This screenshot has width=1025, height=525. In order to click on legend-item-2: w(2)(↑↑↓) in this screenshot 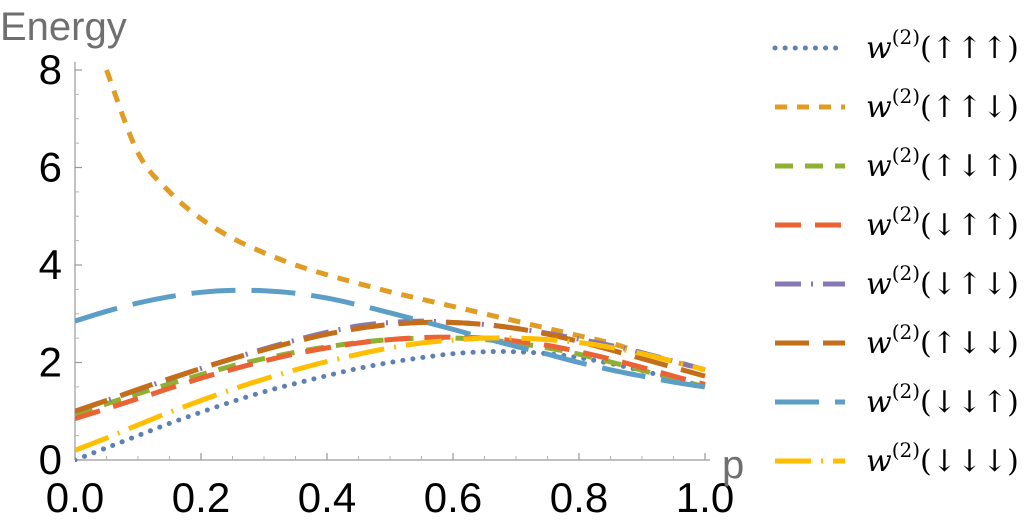, I will do `click(897, 104)`.